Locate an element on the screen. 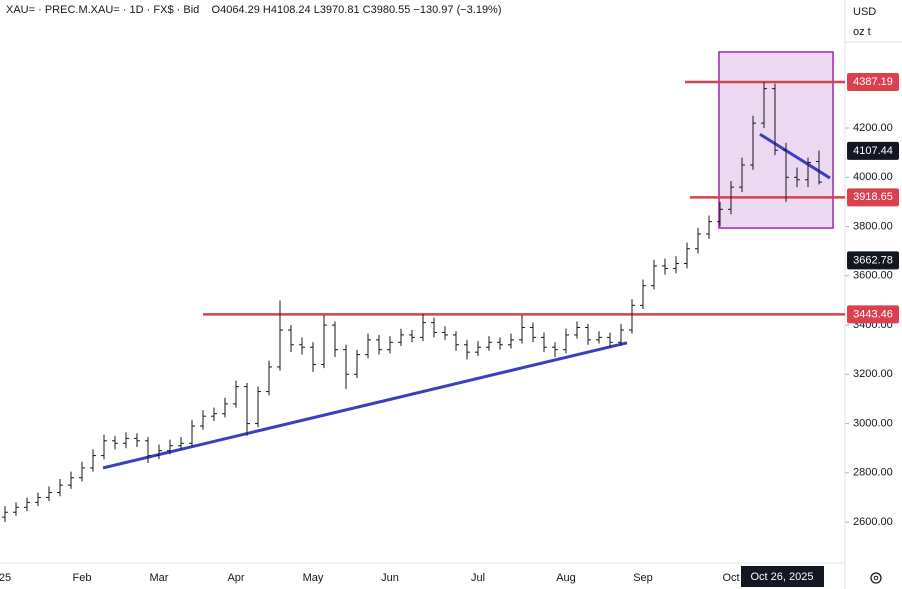 The height and width of the screenshot is (589, 902). price-label: 3662.78 is located at coordinates (873, 260).